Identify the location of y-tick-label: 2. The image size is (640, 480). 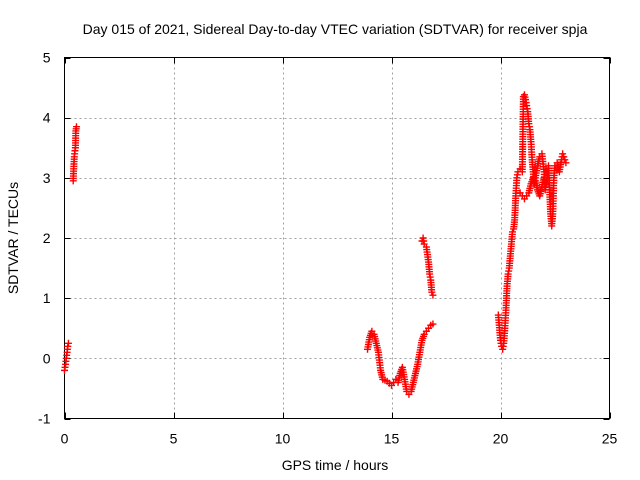
(47, 238).